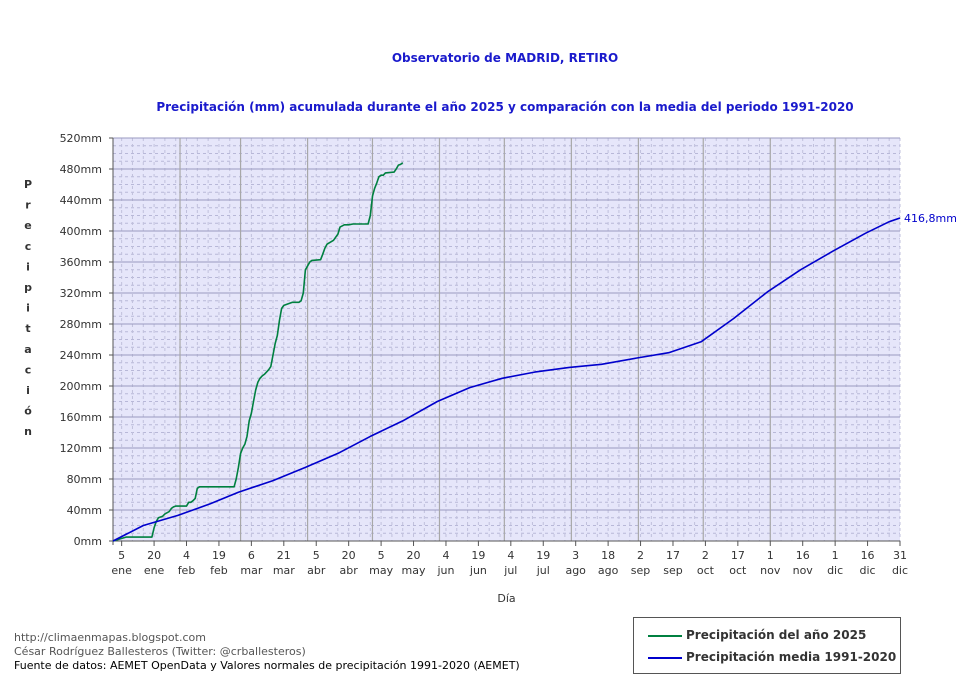 The image size is (956, 689). Describe the element at coordinates (81, 448) in the screenshot. I see `y-tick-label: 120mm` at that location.